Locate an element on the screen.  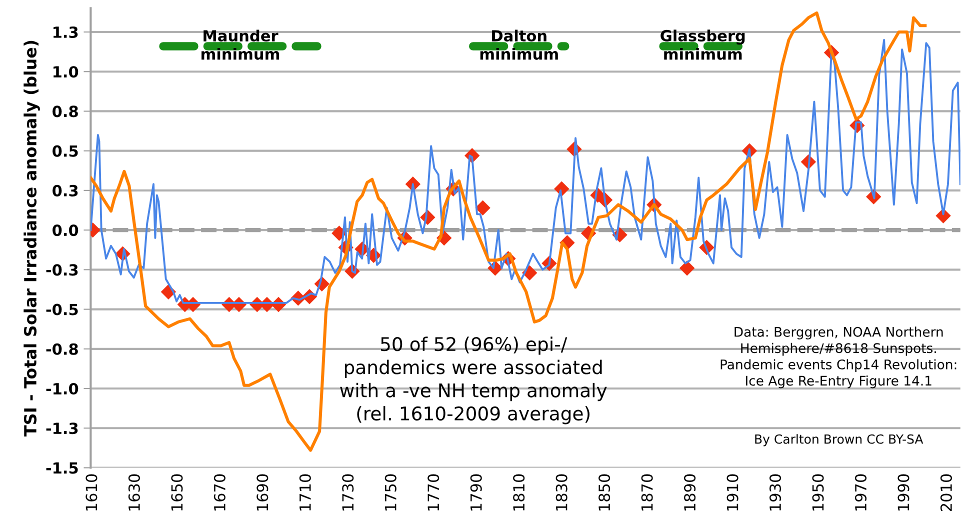
y-tick-label: -0.3 is located at coordinates (62, 270).